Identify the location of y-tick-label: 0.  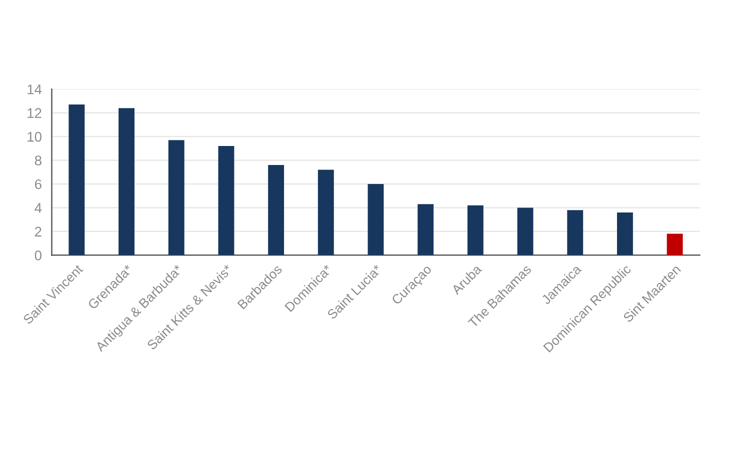
(38, 255).